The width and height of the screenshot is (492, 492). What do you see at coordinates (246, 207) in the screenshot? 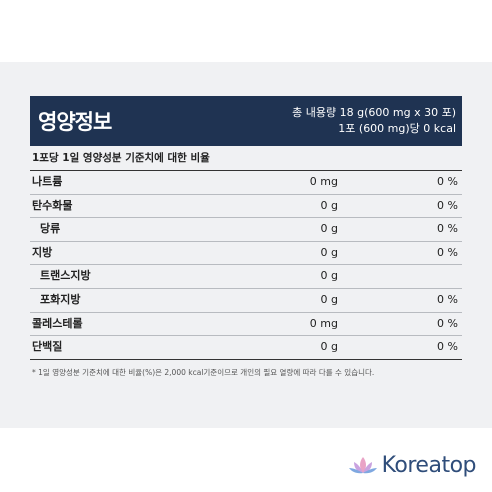
I see `nutrient-row-carbohydrate: 탄수화물 0 g 0 %` at bounding box center [246, 207].